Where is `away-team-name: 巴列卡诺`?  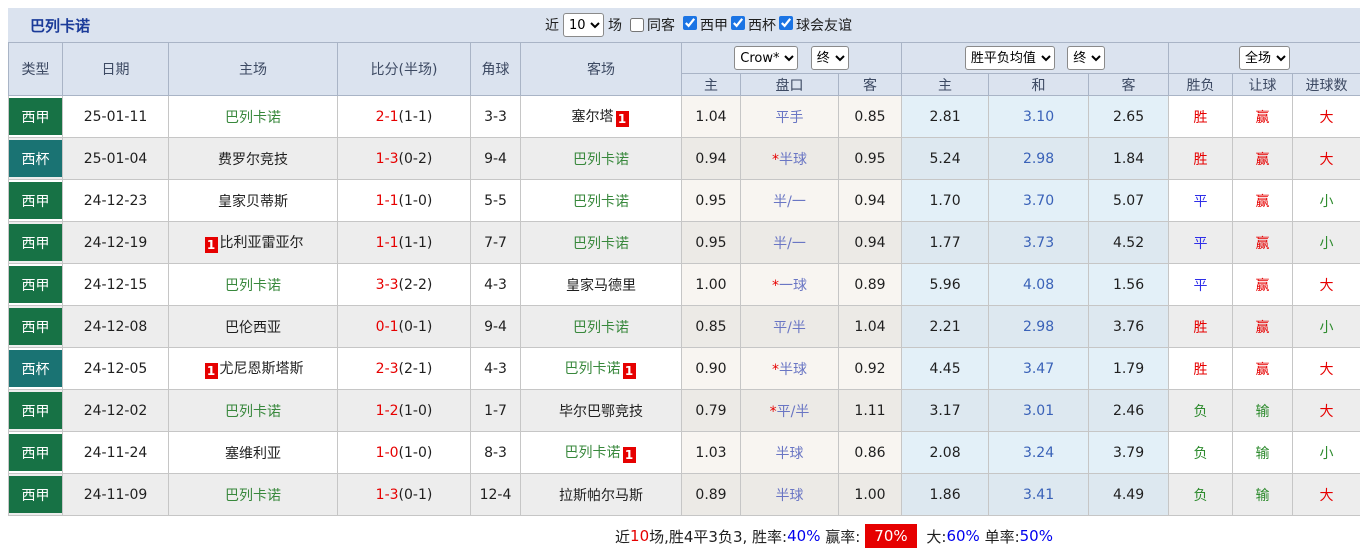 away-team-name: 巴列卡诺 is located at coordinates (593, 453).